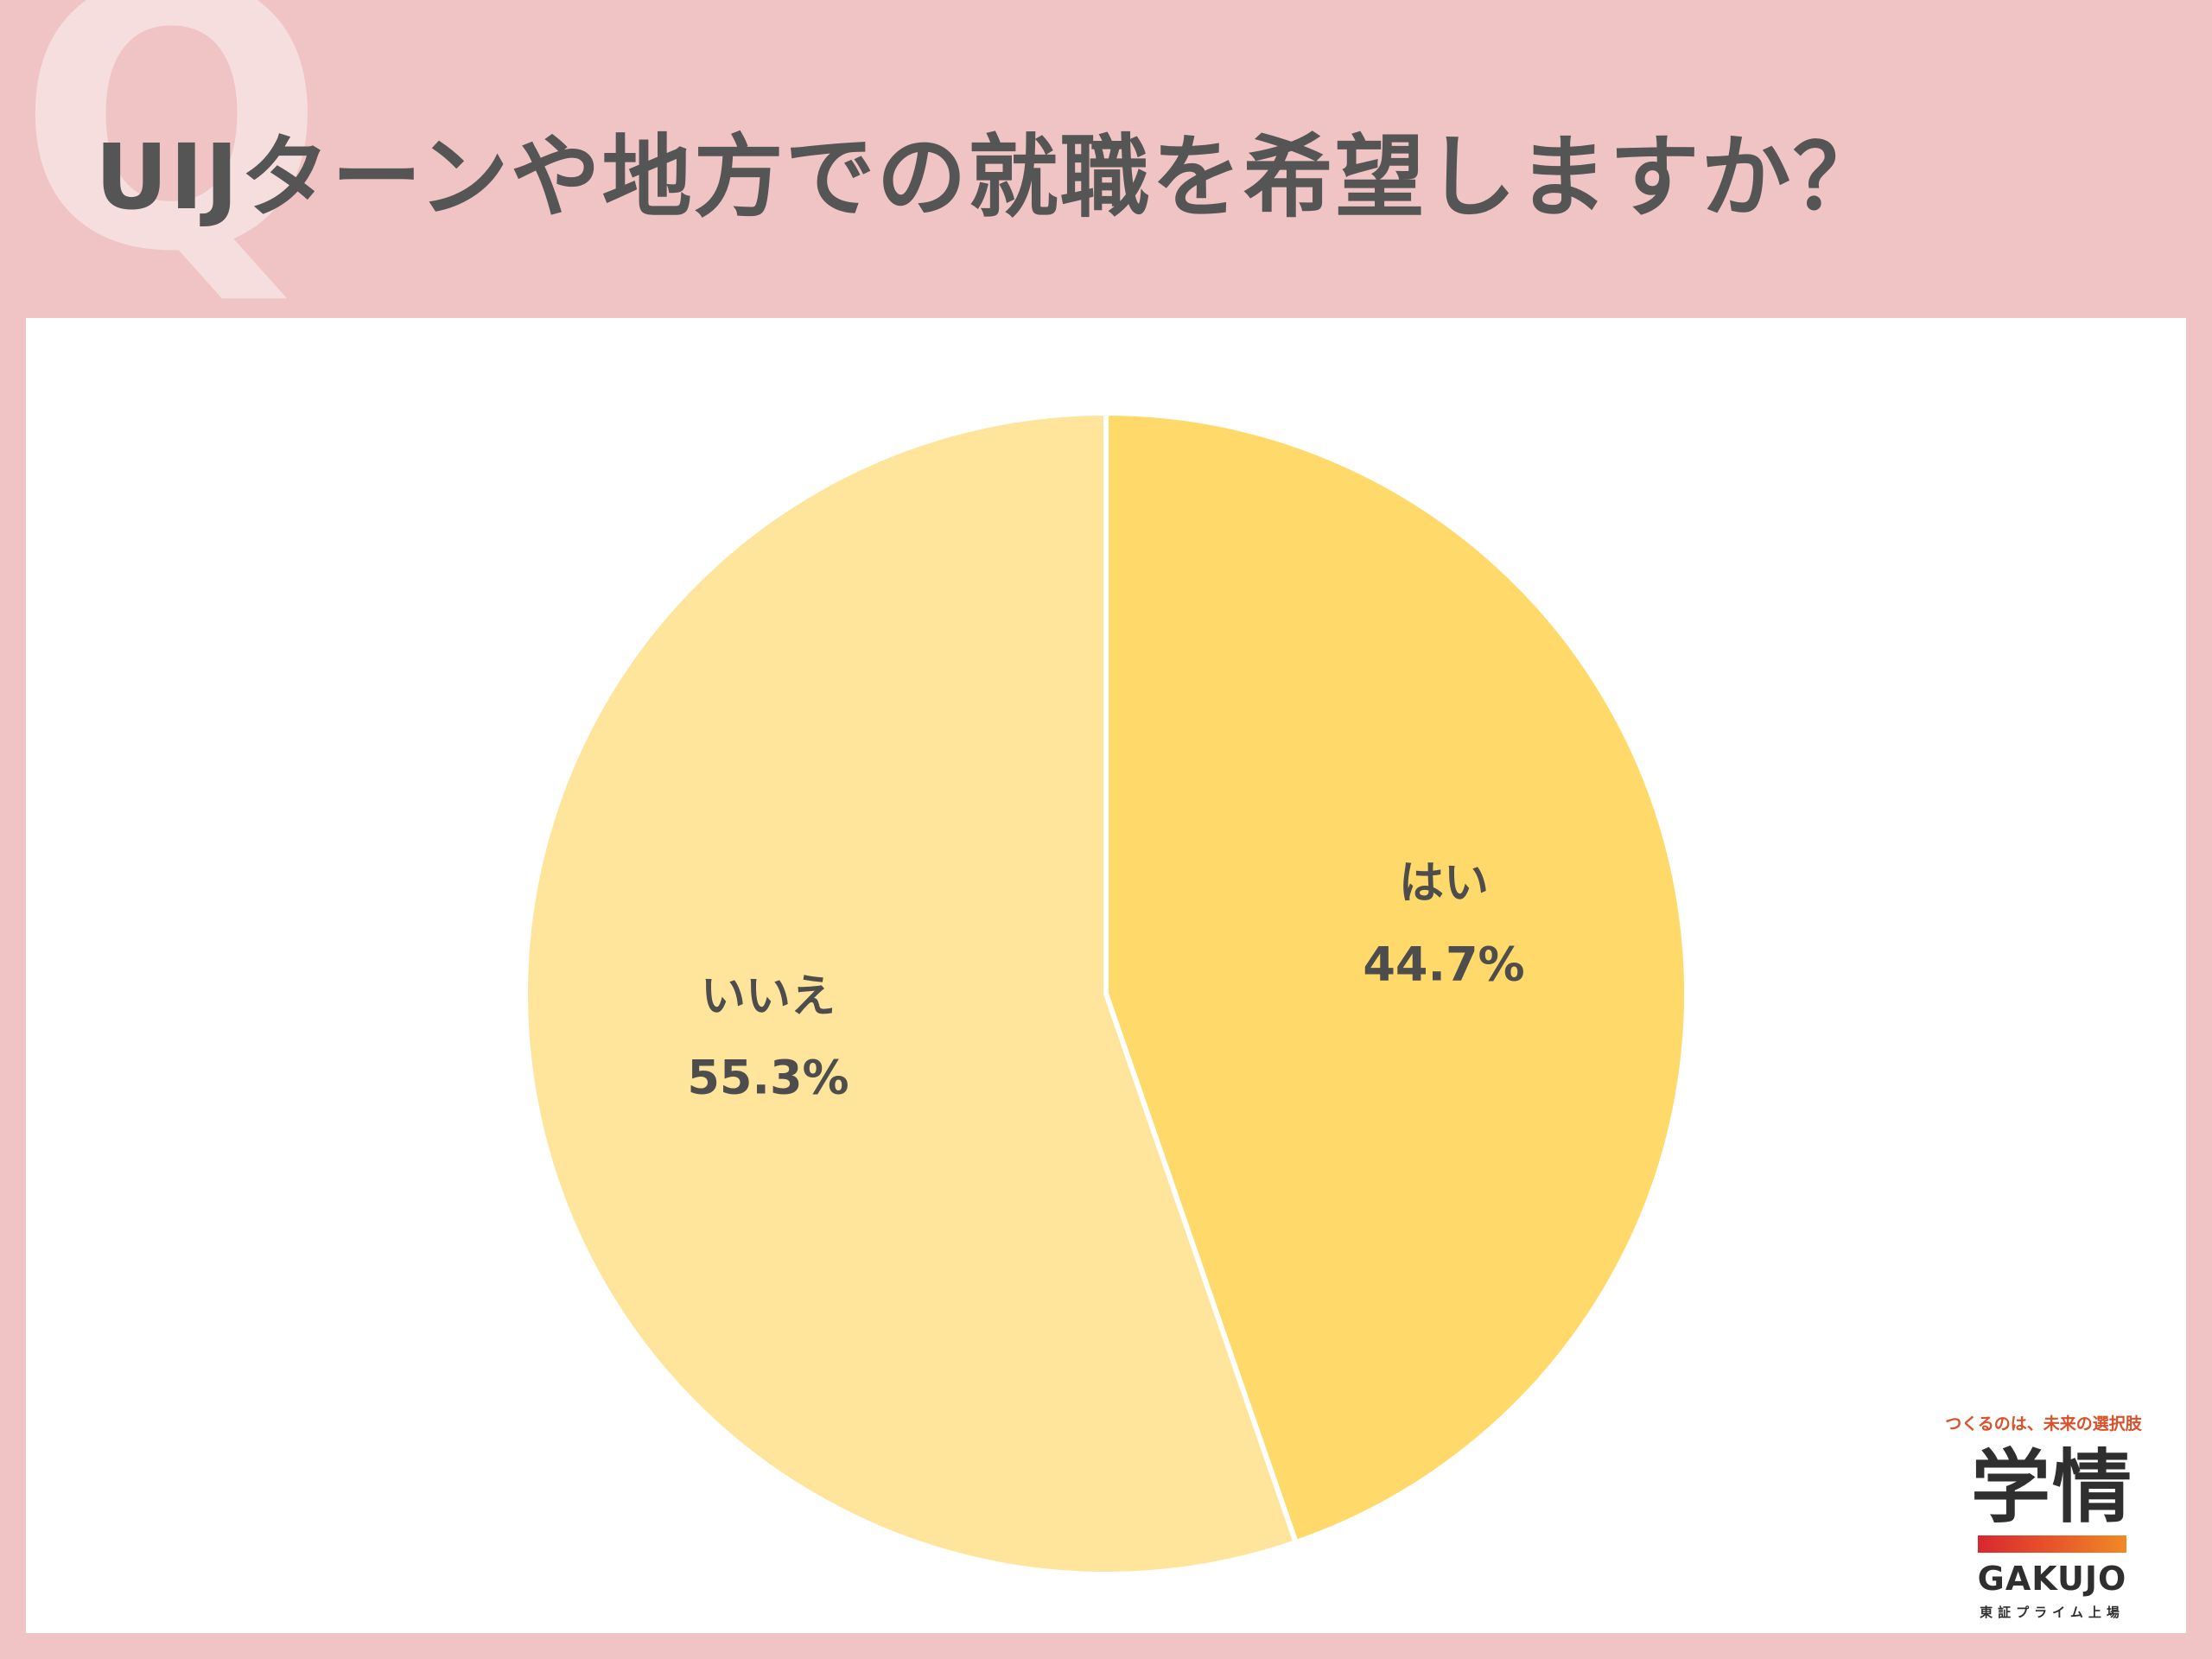 The width and height of the screenshot is (2212, 1659). What do you see at coordinates (2052, 1544) in the screenshot?
I see `logo-bar` at bounding box center [2052, 1544].